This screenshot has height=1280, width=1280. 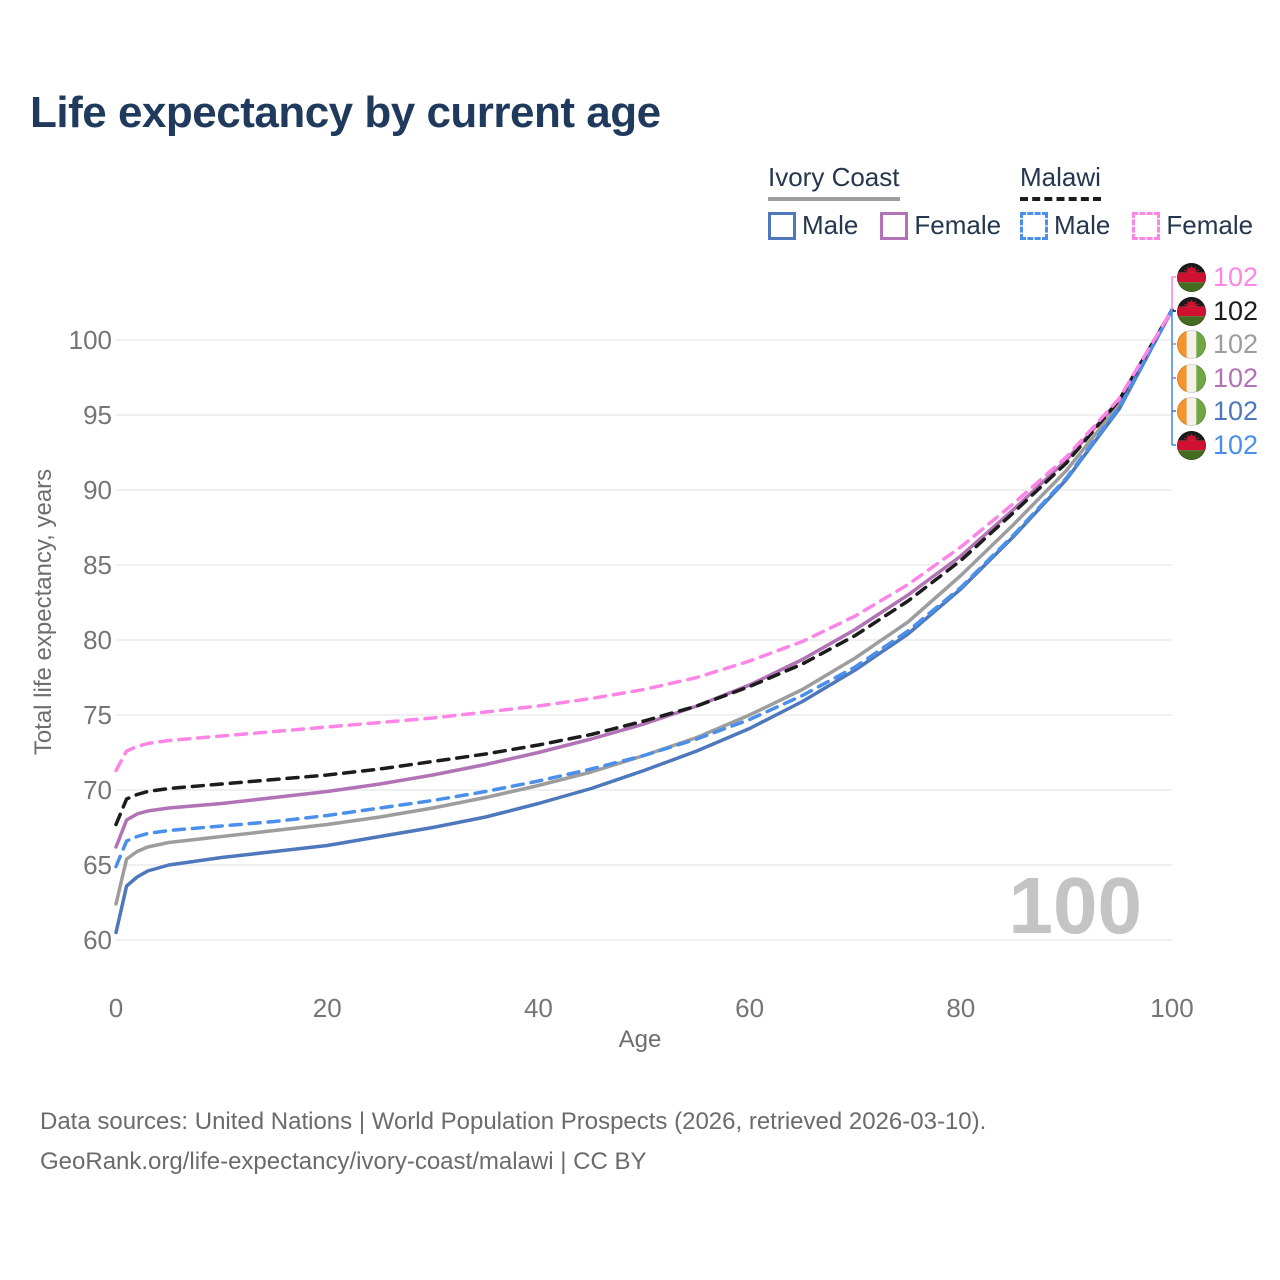 What do you see at coordinates (90, 340) in the screenshot?
I see `y-tick-label: 100` at bounding box center [90, 340].